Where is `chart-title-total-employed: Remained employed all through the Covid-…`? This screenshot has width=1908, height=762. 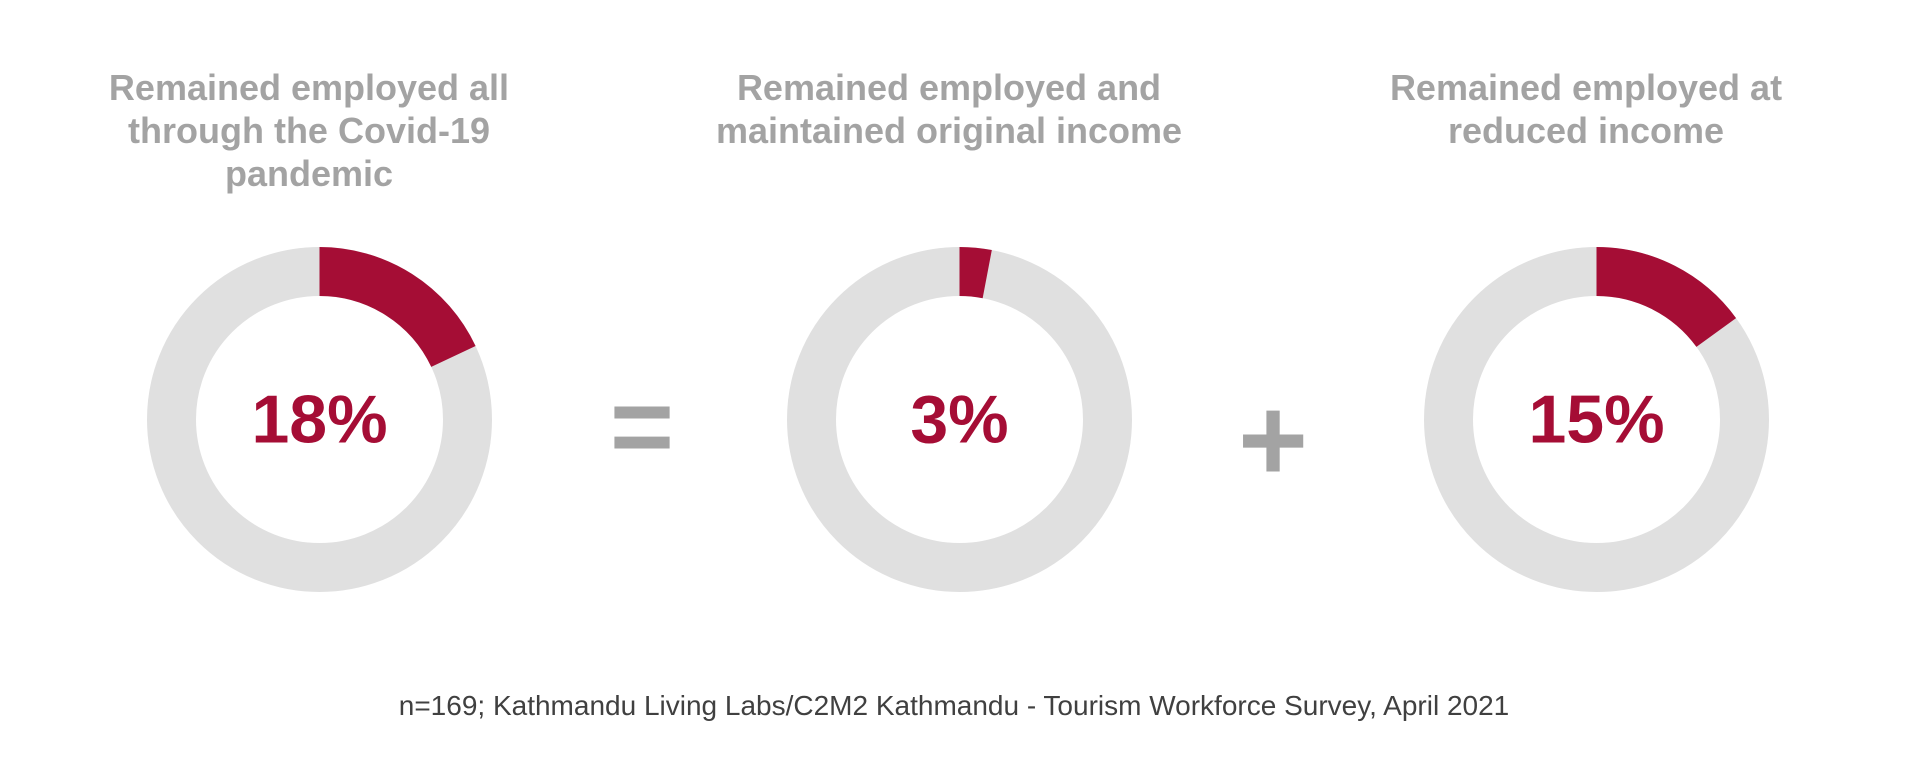
chart-title-total-employed: Remained employed all through the Covid-… is located at coordinates (309, 130).